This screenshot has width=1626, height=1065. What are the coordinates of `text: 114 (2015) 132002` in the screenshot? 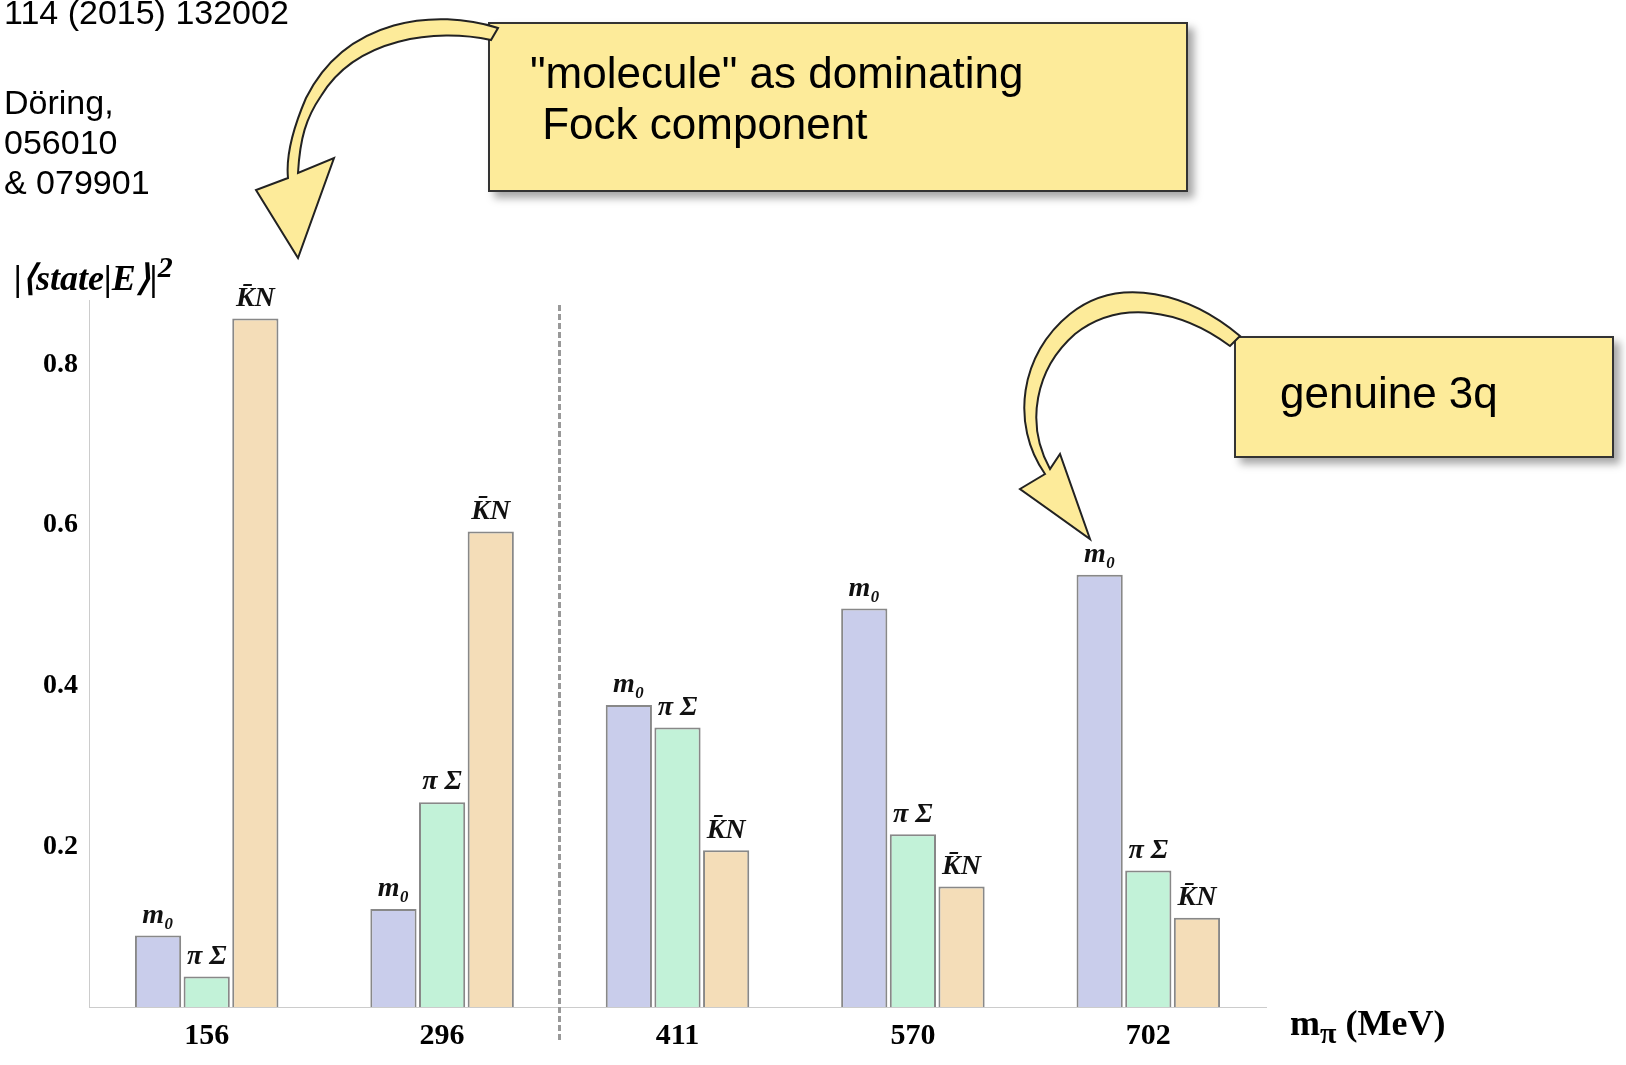 It's located at (146, 16).